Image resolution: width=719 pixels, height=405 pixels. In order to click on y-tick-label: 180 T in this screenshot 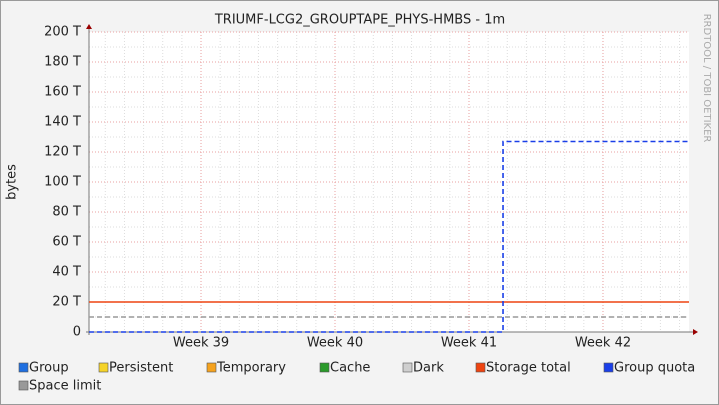, I will do `click(62, 62)`.